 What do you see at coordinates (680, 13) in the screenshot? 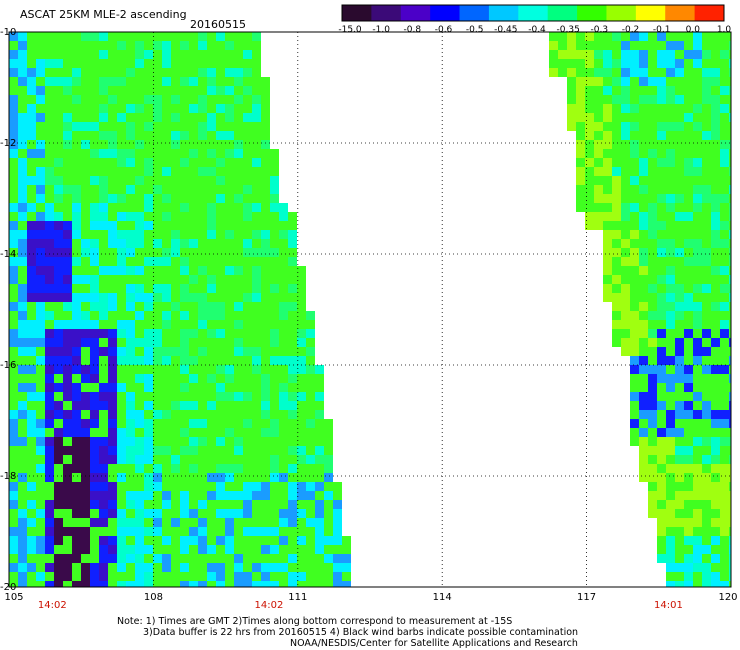
I see `colorbar-swatch` at bounding box center [680, 13].